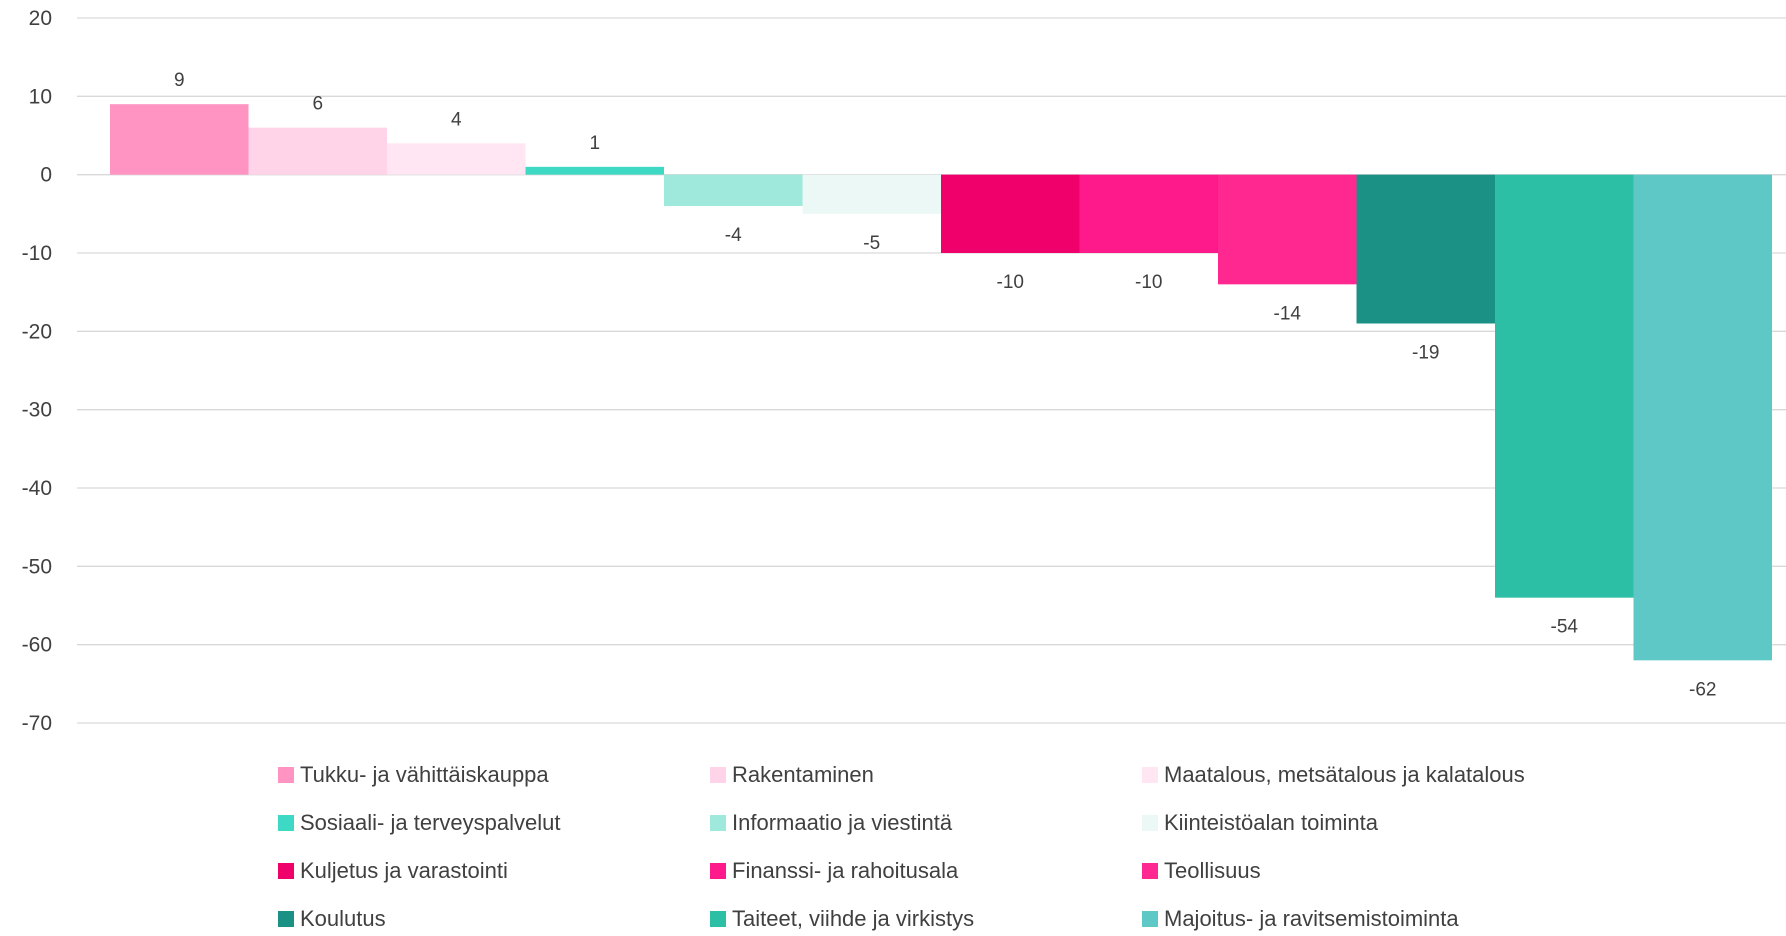 The image size is (1786, 936). Describe the element at coordinates (1288, 313) in the screenshot. I see `data-label: -14` at that location.